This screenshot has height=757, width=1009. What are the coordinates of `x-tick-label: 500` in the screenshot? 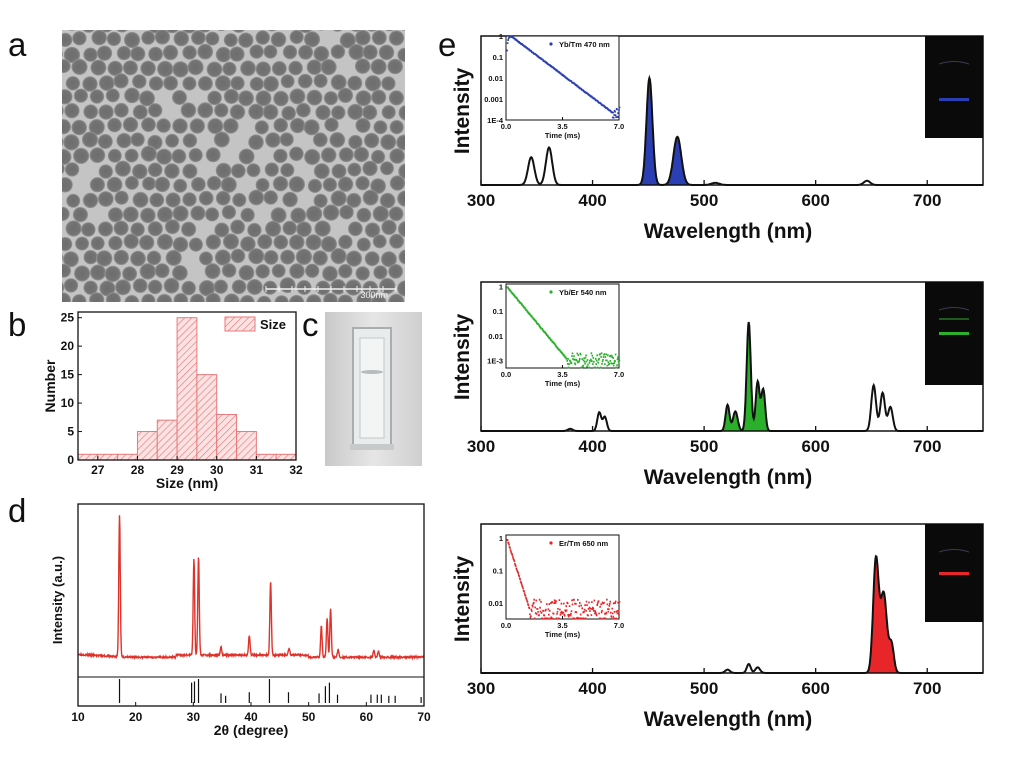 It's located at (704, 446).